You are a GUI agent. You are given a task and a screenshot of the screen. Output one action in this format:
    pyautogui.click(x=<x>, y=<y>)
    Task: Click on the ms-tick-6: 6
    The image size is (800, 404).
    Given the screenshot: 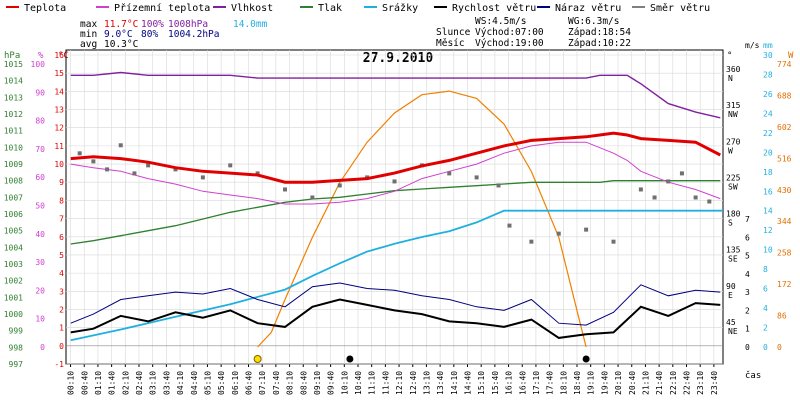 What is the action you would take?
    pyautogui.click(x=747, y=237)
    